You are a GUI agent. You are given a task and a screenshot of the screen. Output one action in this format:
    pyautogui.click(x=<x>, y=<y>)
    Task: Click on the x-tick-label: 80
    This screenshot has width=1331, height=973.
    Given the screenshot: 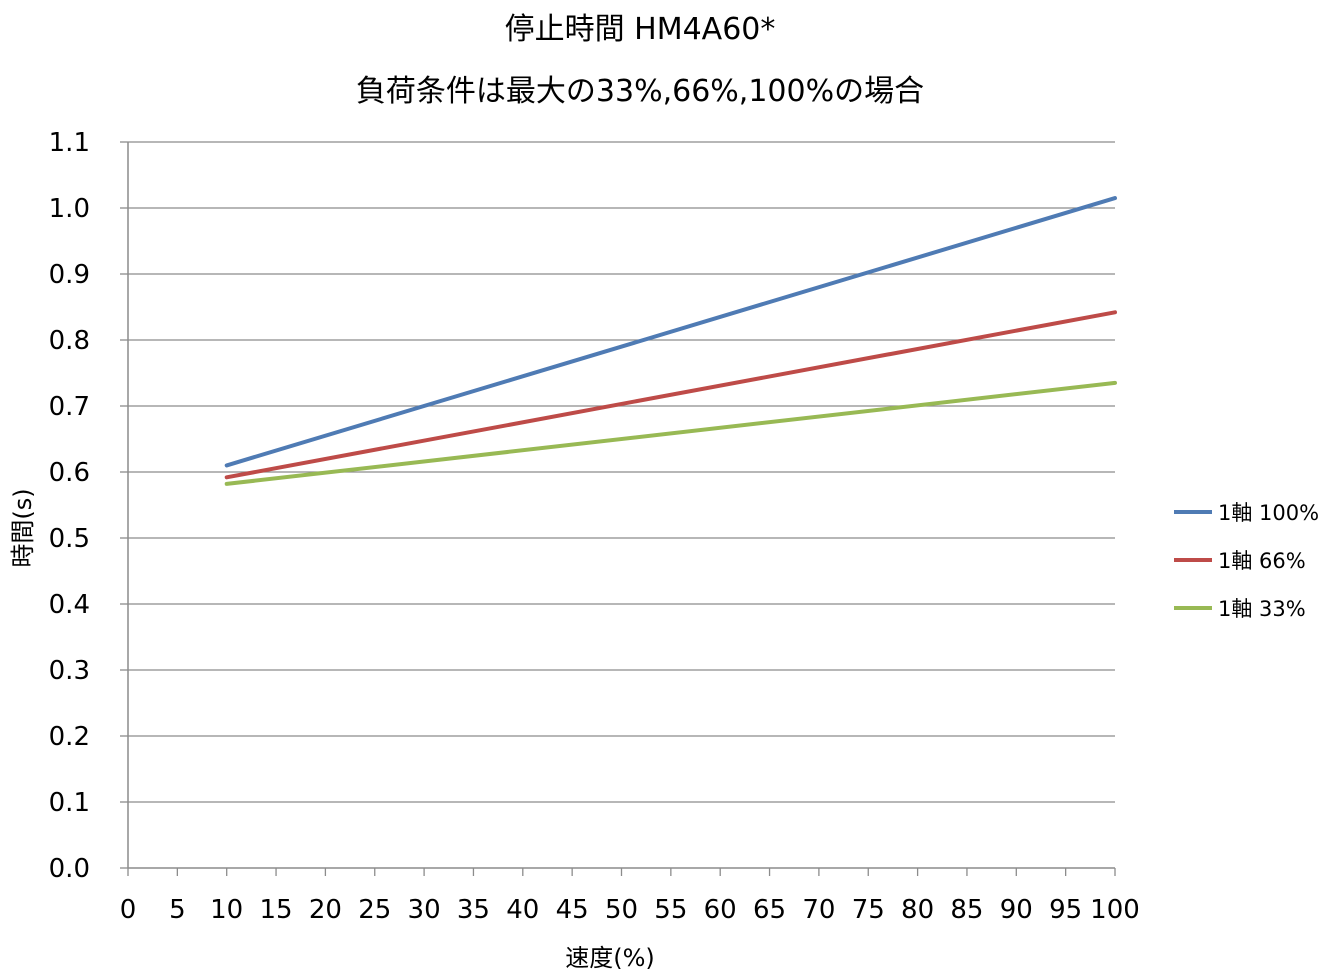 What is the action you would take?
    pyautogui.click(x=917, y=910)
    